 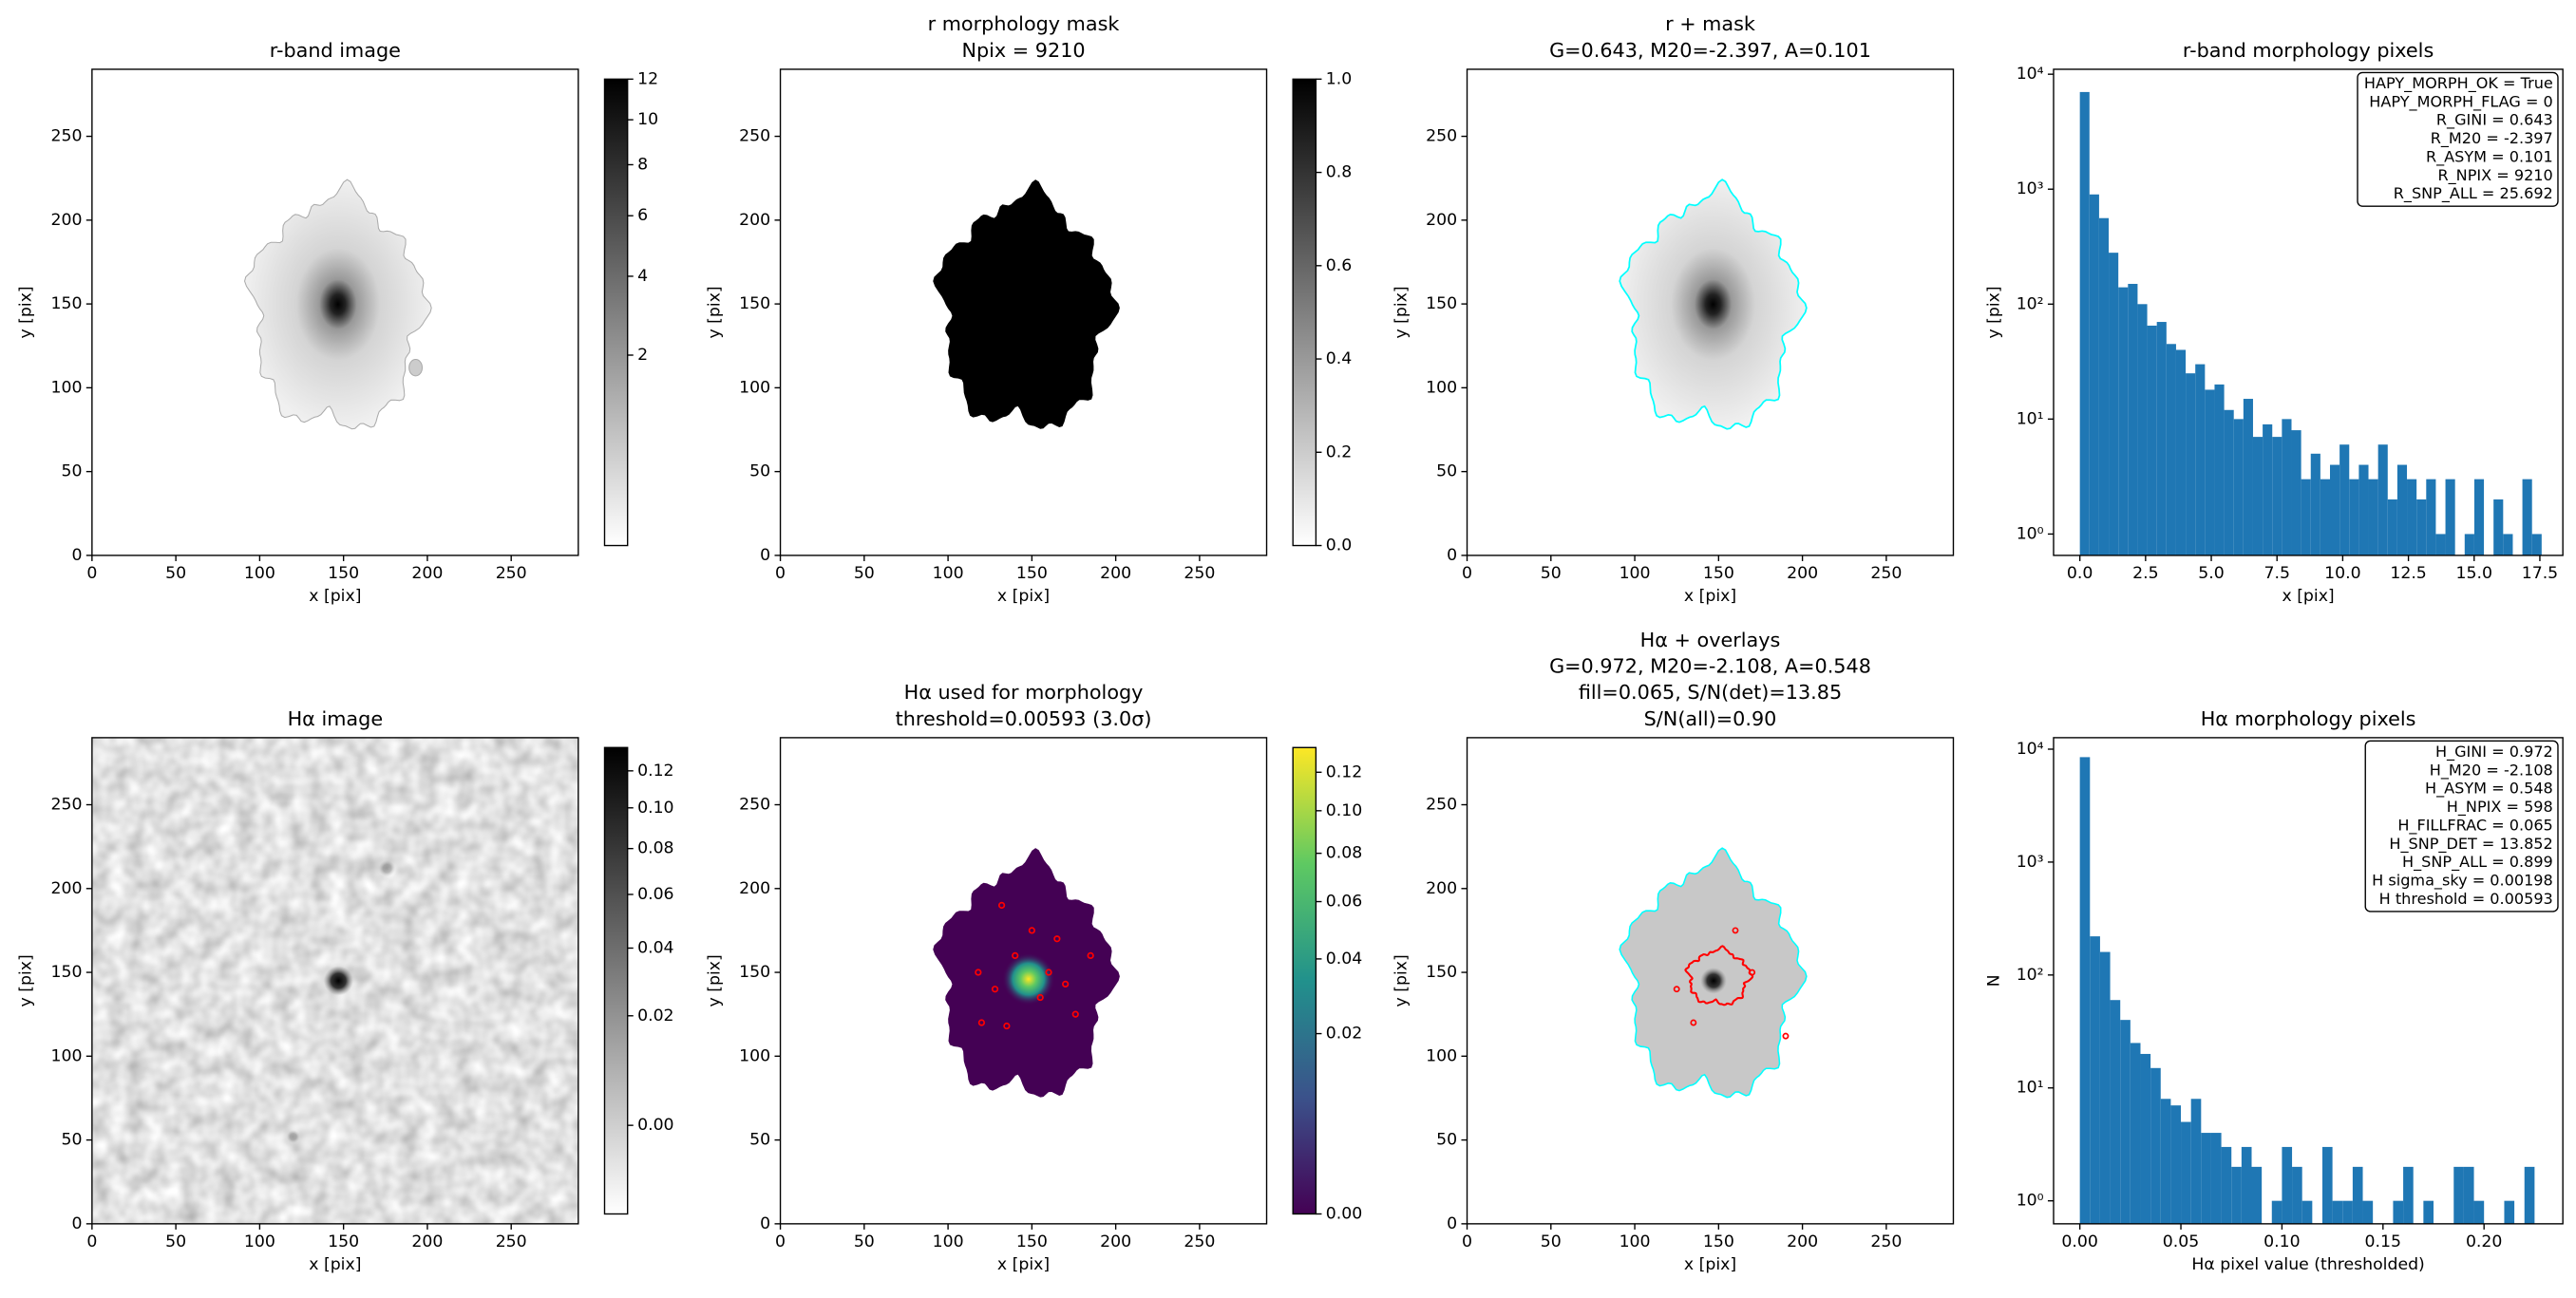 What do you see at coordinates (2308, 718) in the screenshot?
I see `chart-title: Hα morphology pixels` at bounding box center [2308, 718].